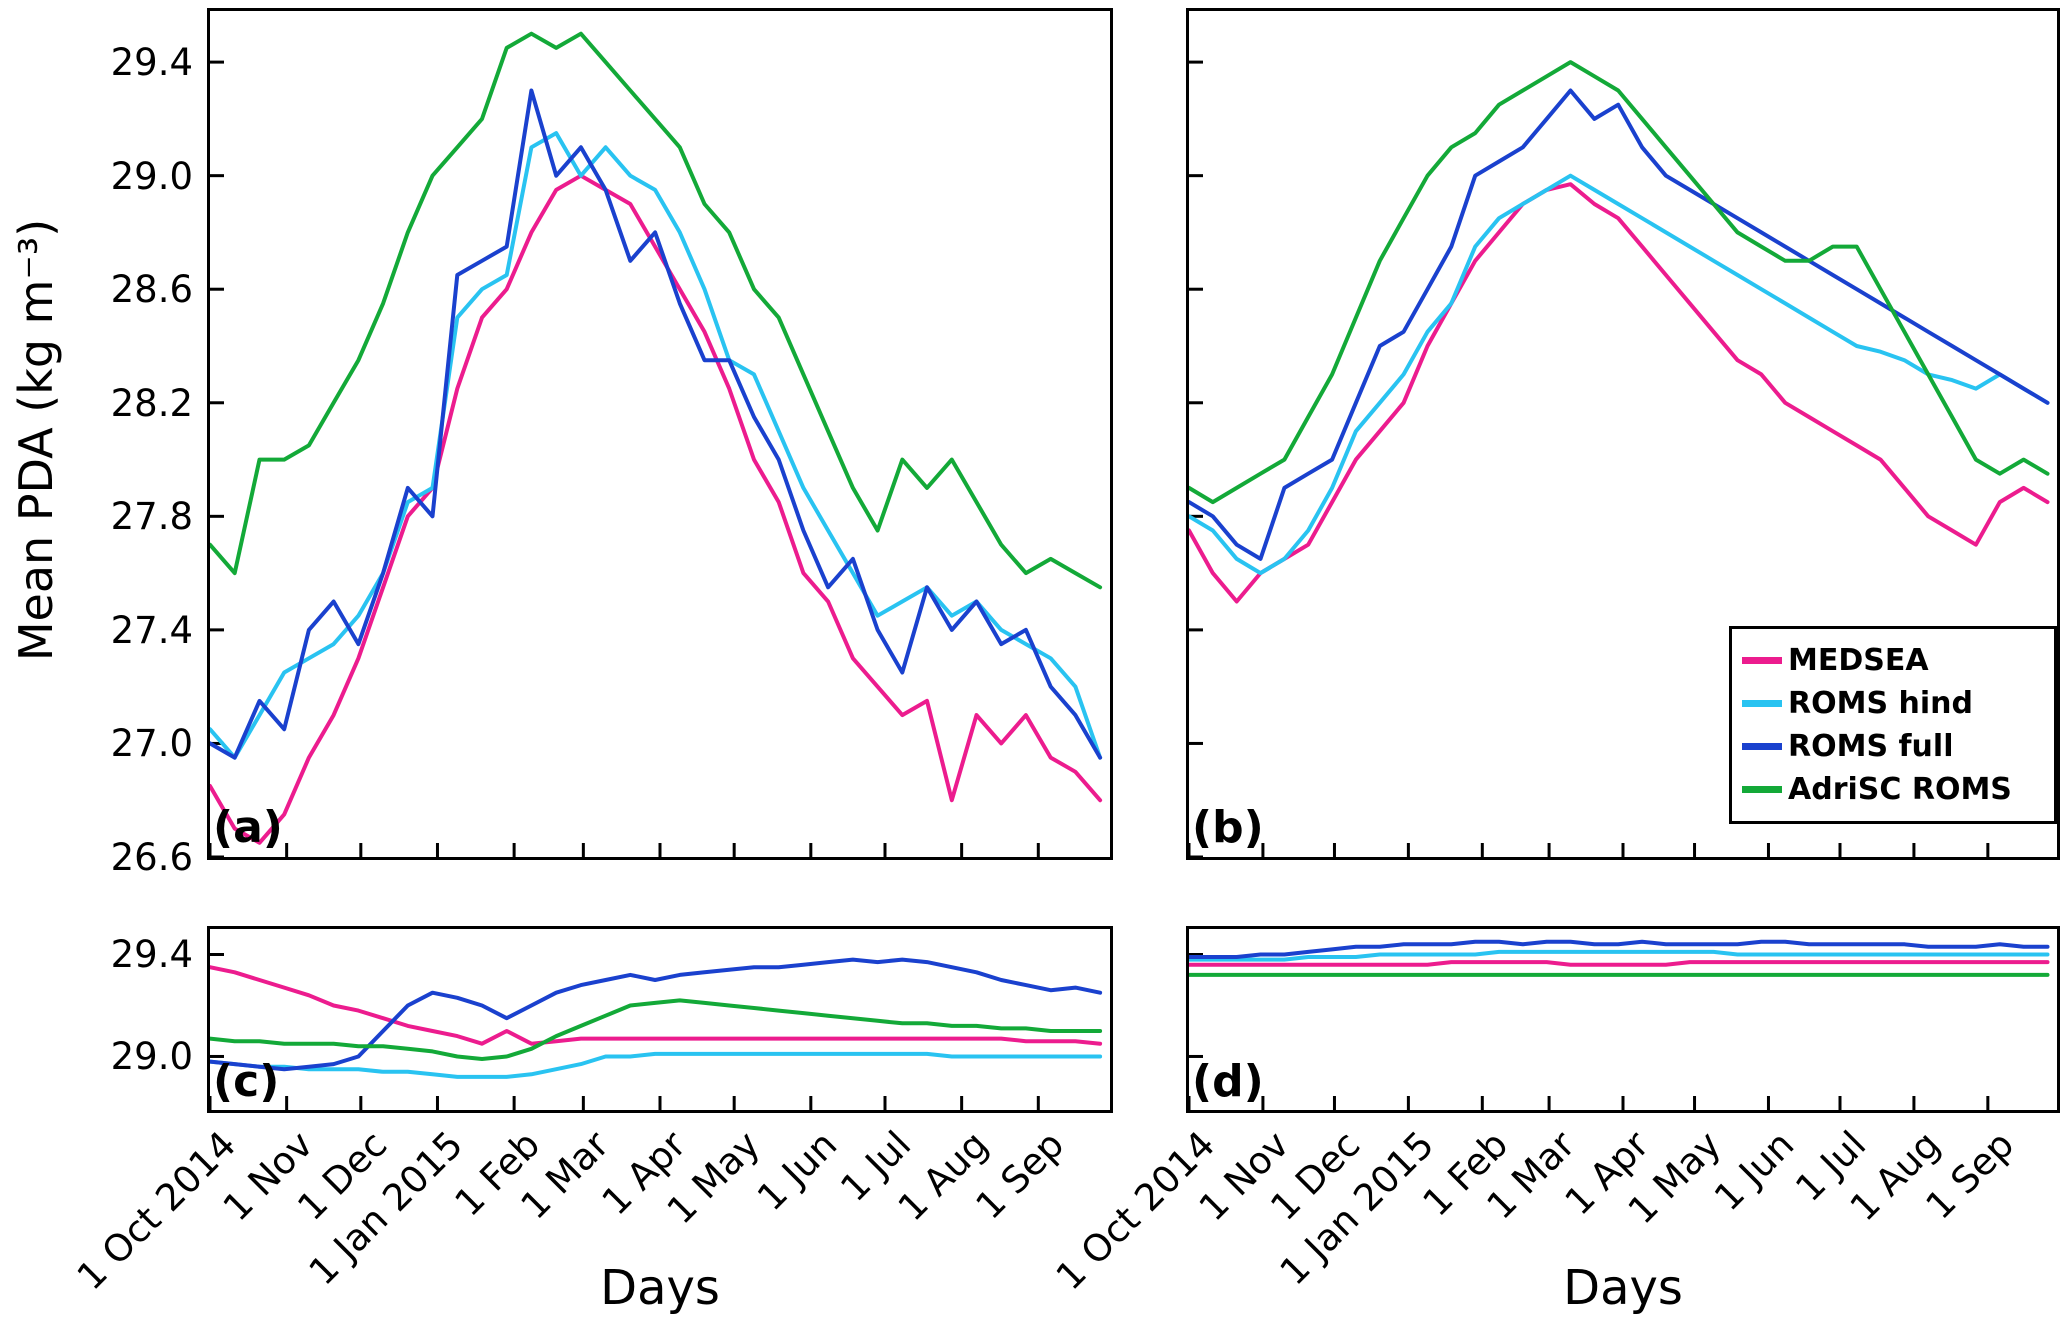 This screenshot has height=1323, width=2067. I want to click on panel-d, so click(1623, 1019).